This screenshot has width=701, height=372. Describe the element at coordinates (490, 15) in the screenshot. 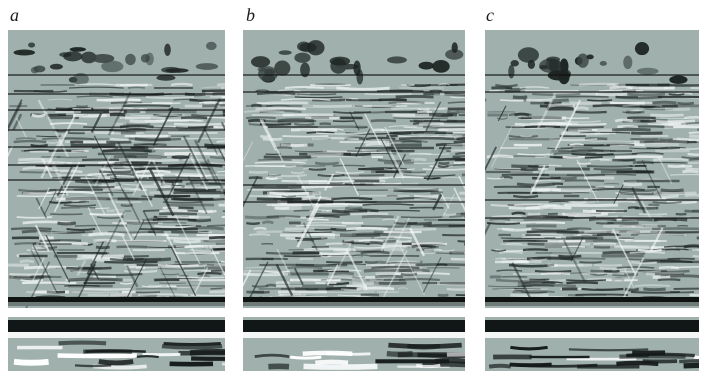

I see `panel-c-label: c` at that location.